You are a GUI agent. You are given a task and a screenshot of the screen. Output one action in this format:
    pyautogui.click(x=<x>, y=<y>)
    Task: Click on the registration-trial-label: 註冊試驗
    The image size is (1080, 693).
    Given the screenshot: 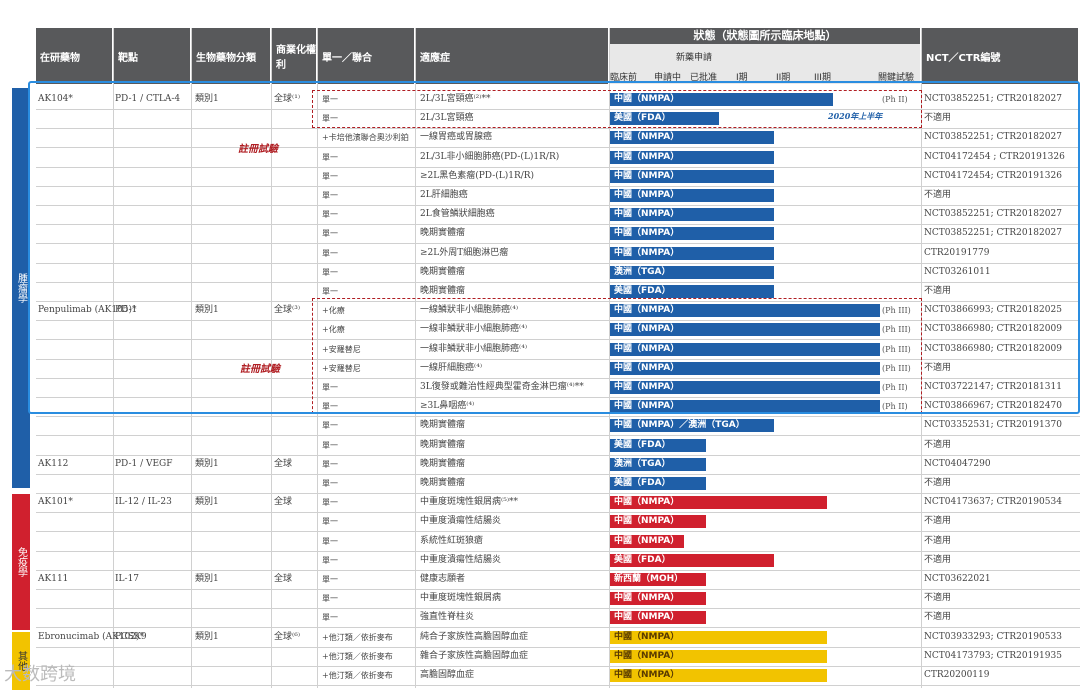 What is the action you would take?
    pyautogui.click(x=260, y=369)
    